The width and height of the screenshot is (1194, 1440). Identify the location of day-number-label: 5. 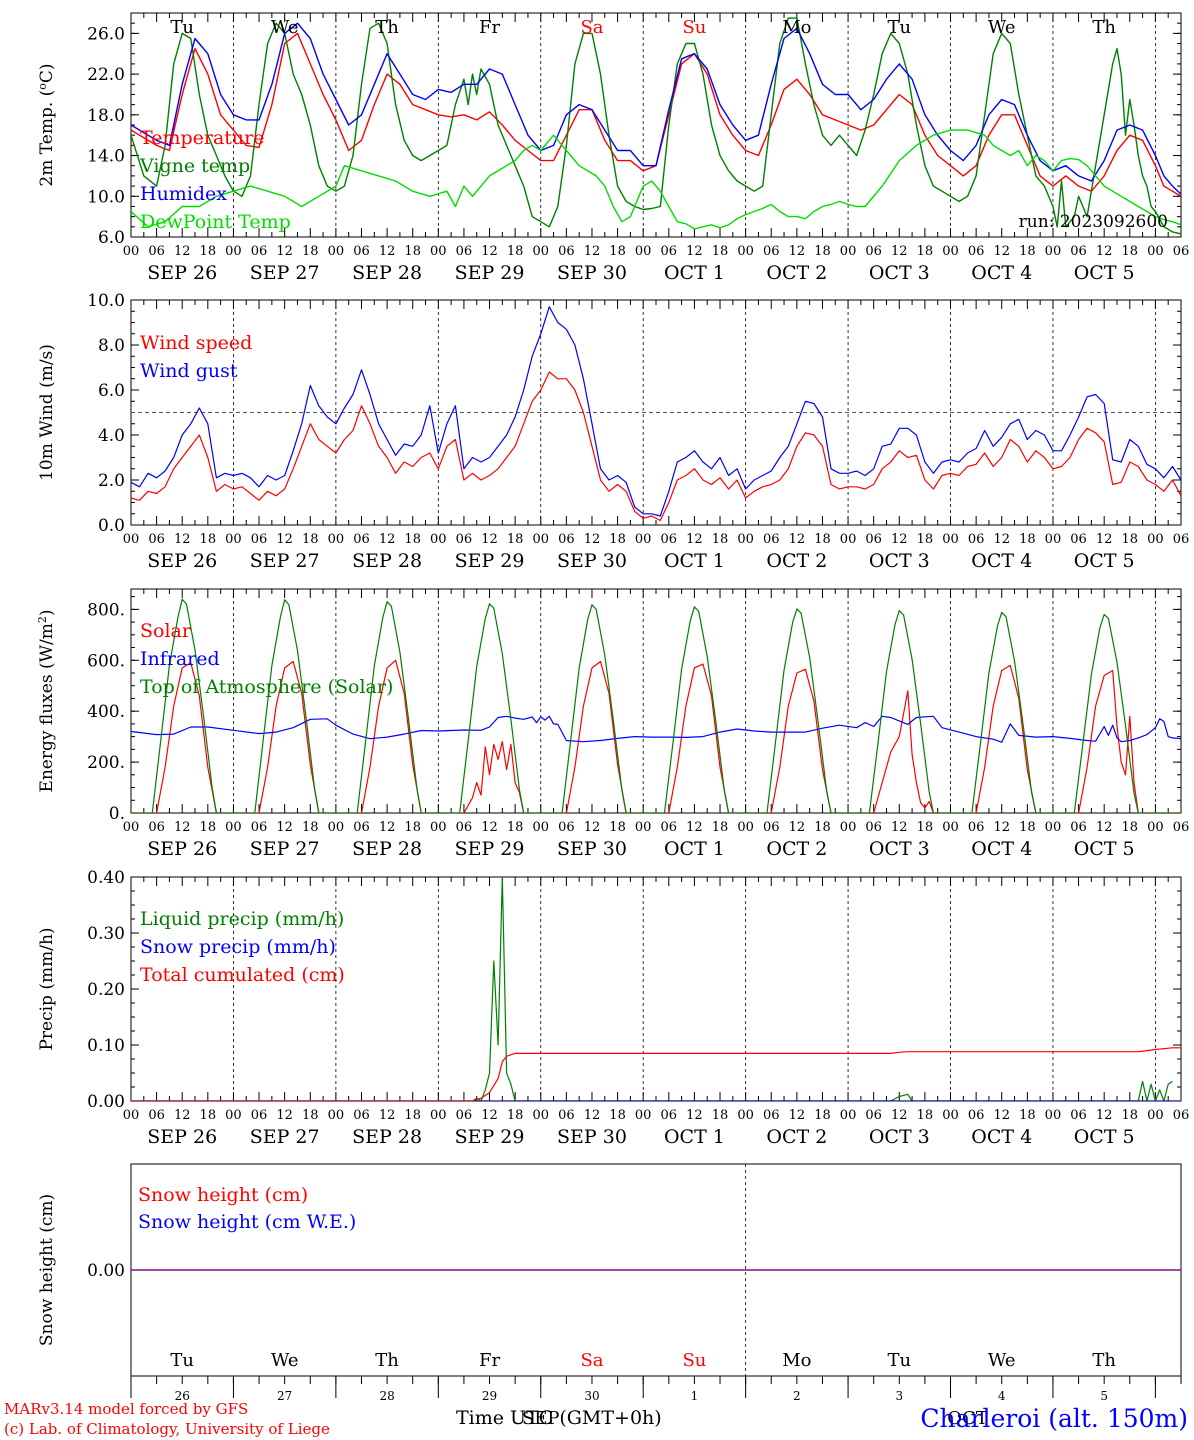
(1104, 1396).